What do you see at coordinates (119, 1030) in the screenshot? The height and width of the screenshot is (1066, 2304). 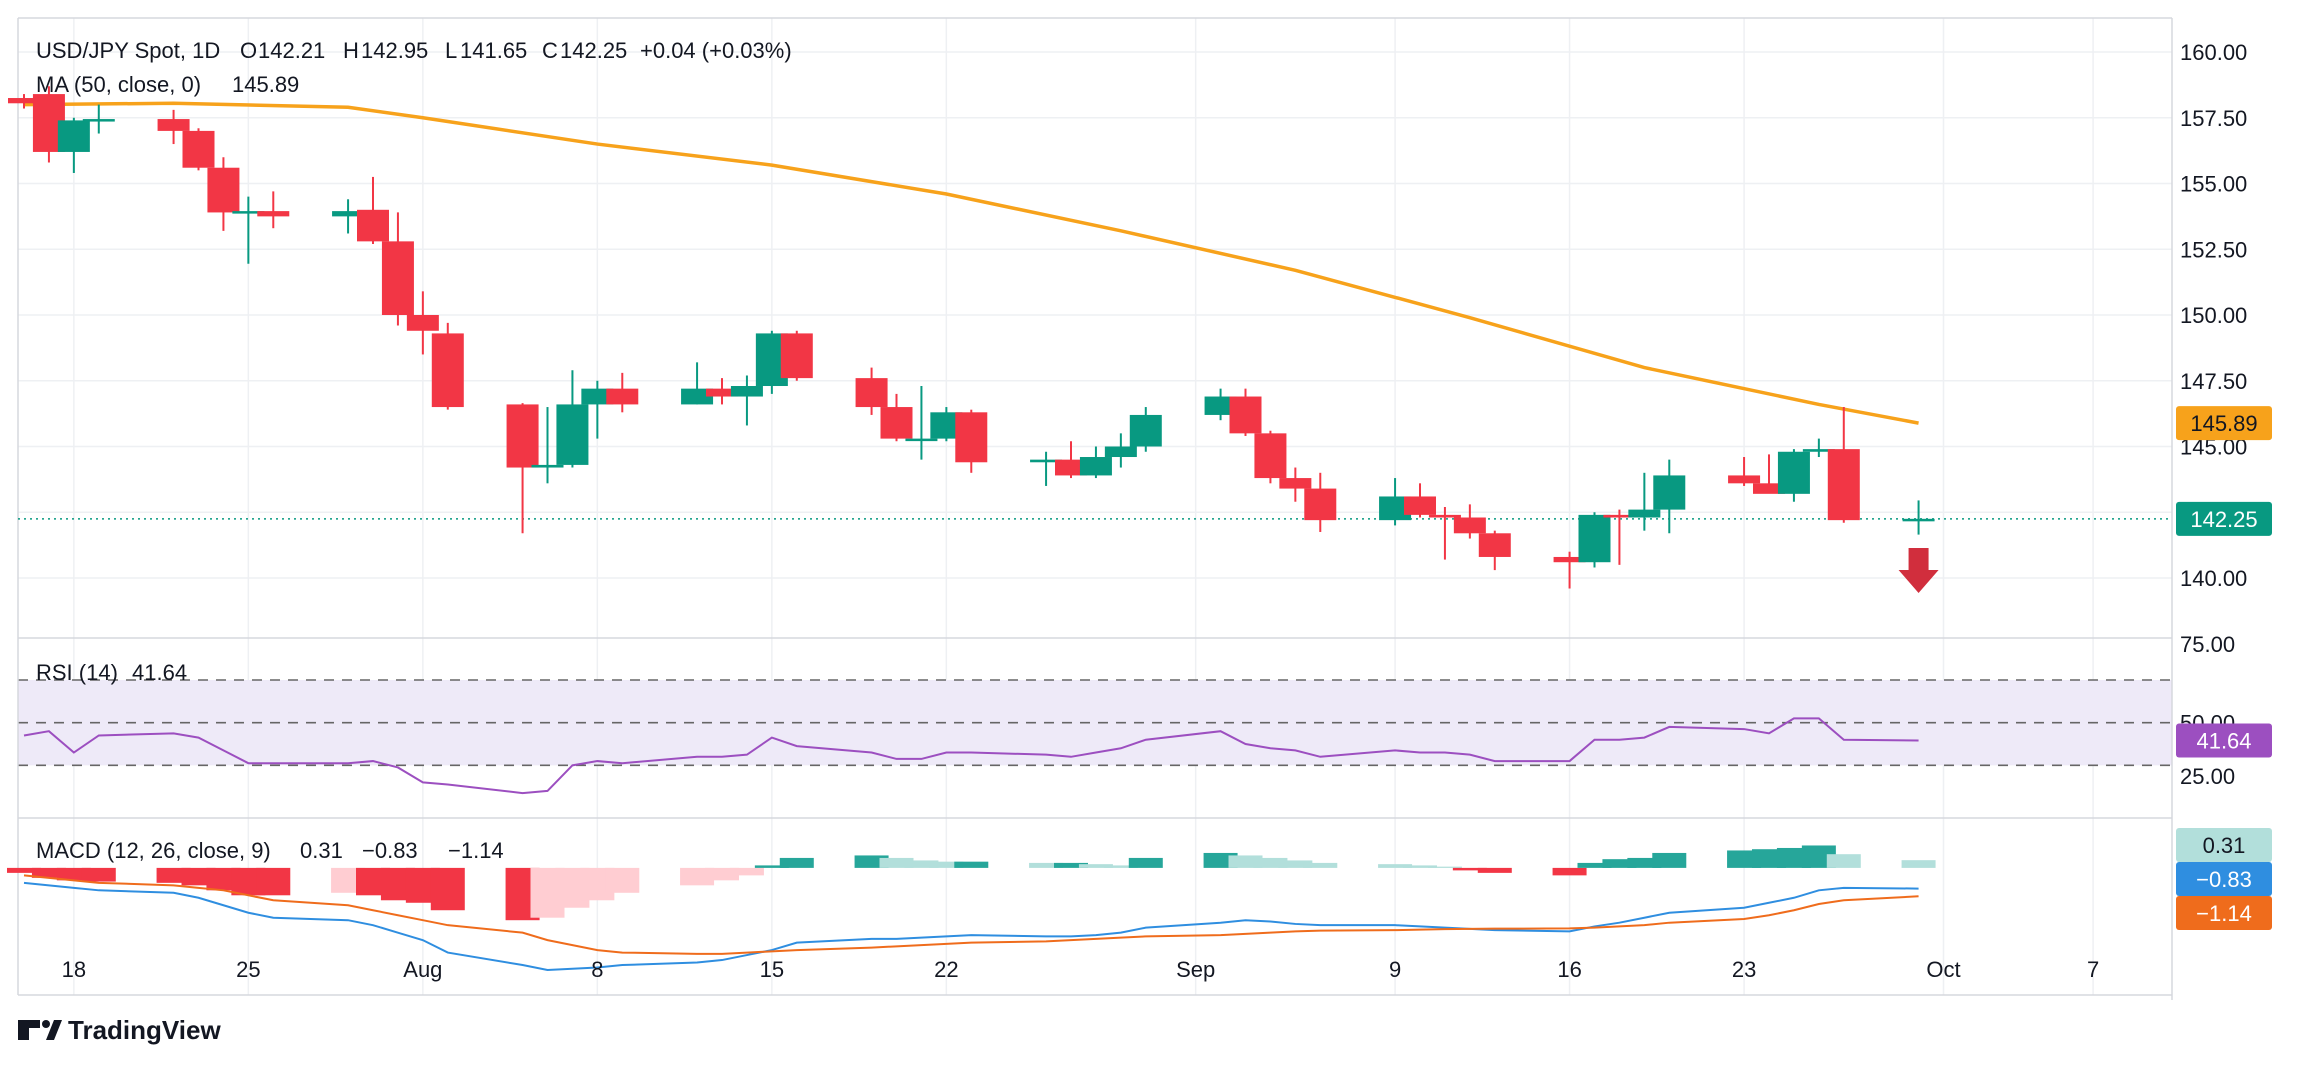 I see `tradingview-logo: TradingView` at bounding box center [119, 1030].